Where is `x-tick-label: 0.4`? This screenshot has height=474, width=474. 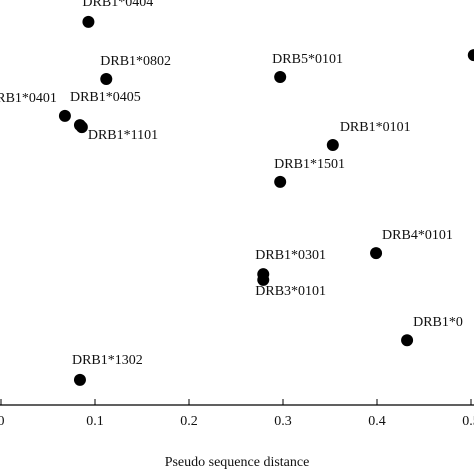
x-tick-label: 0.4 is located at coordinates (377, 421).